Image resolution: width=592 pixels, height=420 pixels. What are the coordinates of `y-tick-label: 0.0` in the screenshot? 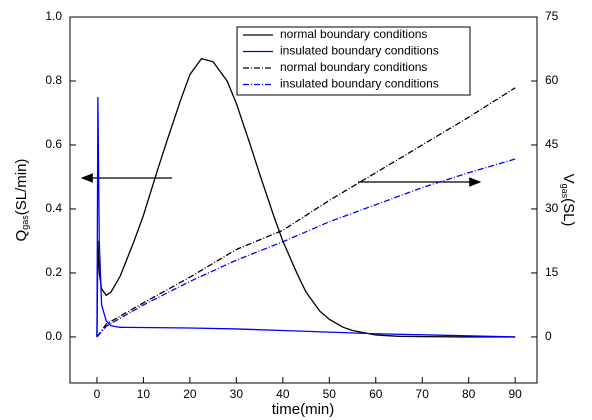 It's located at (53, 336).